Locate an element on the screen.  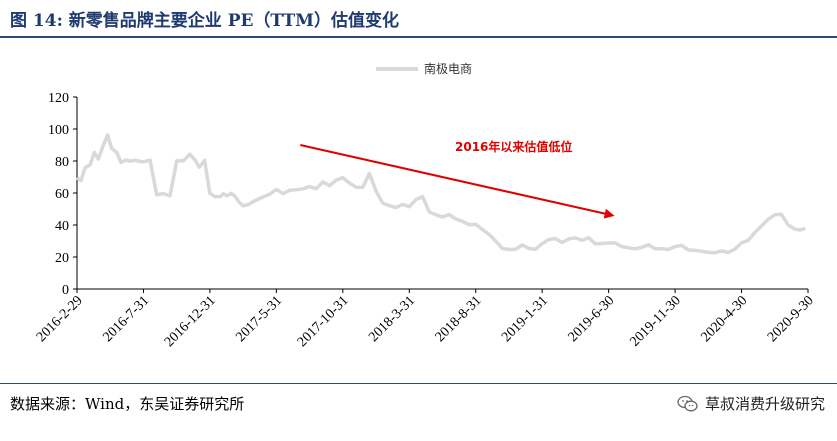
x-tick-label: 2016-7-31 is located at coordinates (126, 319).